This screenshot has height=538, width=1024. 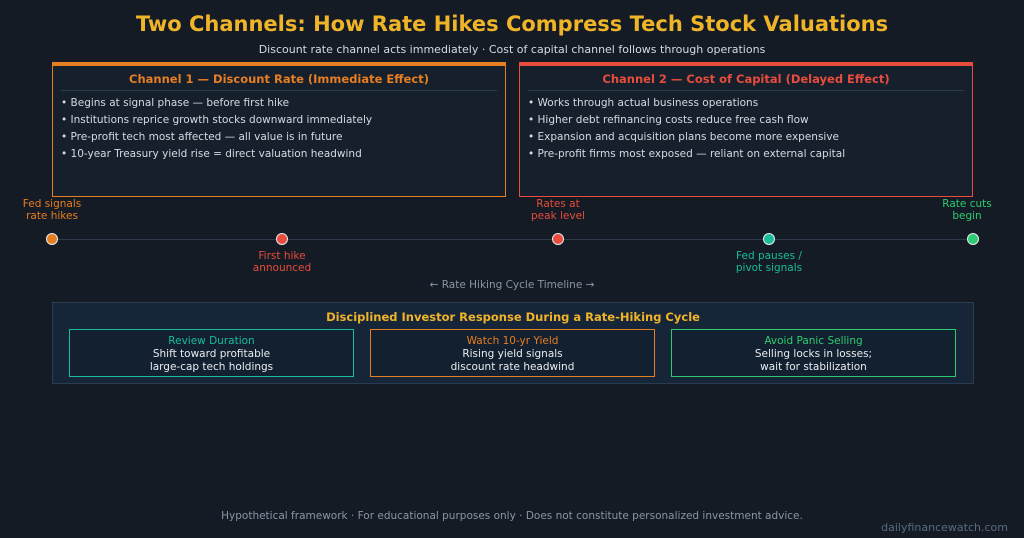 I want to click on event-label-line: begin, so click(x=967, y=216).